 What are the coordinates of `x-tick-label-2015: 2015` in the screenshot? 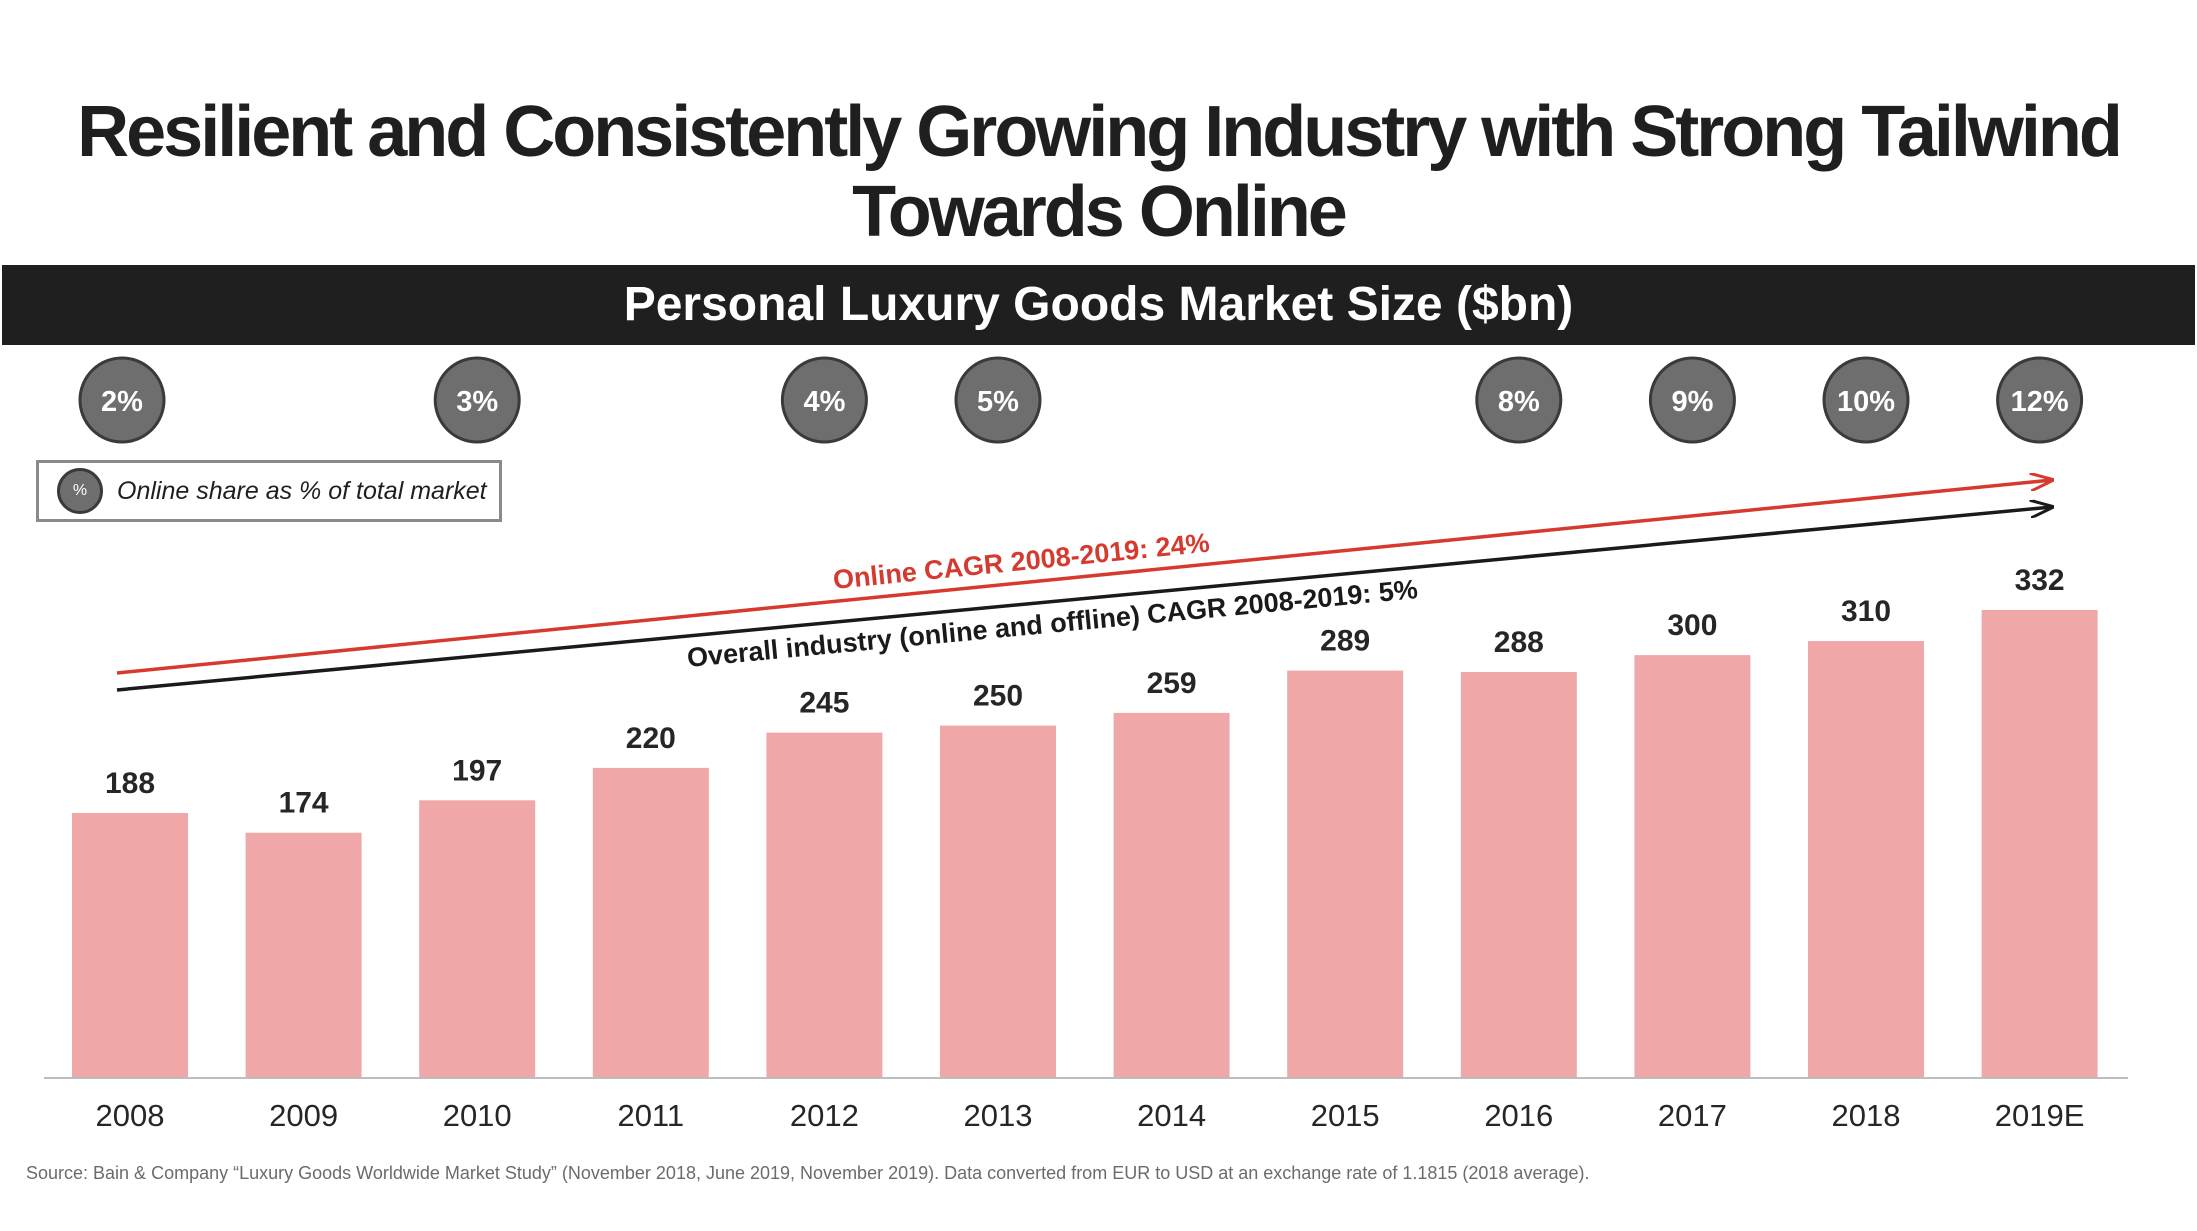 It's located at (1345, 1115).